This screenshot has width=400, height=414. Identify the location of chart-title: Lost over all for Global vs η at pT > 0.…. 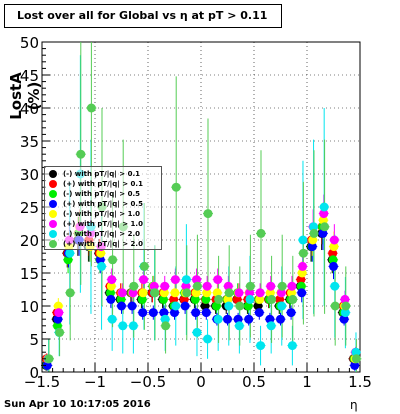
(143, 16).